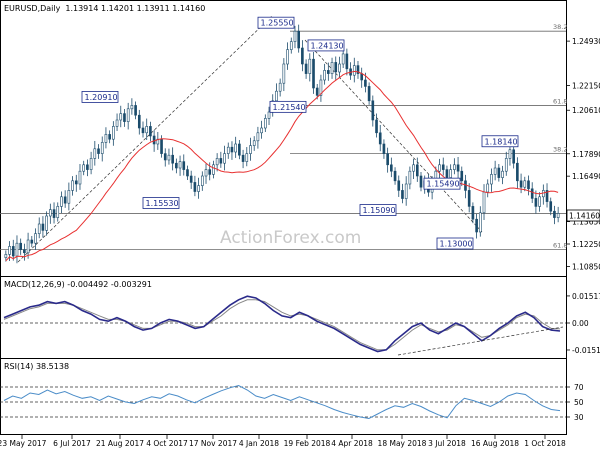  I want to click on swing-label-text: 1.21540, so click(289, 107).